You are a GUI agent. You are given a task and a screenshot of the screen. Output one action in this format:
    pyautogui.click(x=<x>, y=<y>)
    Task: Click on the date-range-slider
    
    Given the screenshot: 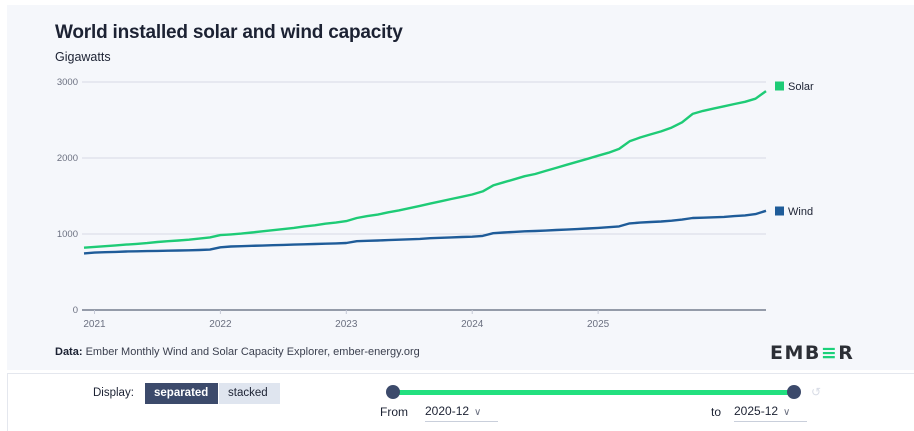 What is the action you would take?
    pyautogui.click(x=593, y=392)
    